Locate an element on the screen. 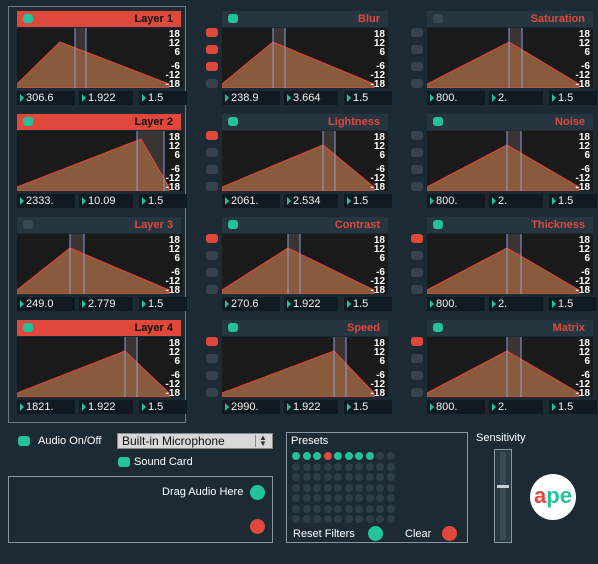 Image resolution: width=598 pixels, height=564 pixels. frequency-value: 2990. is located at coordinates (251, 407).